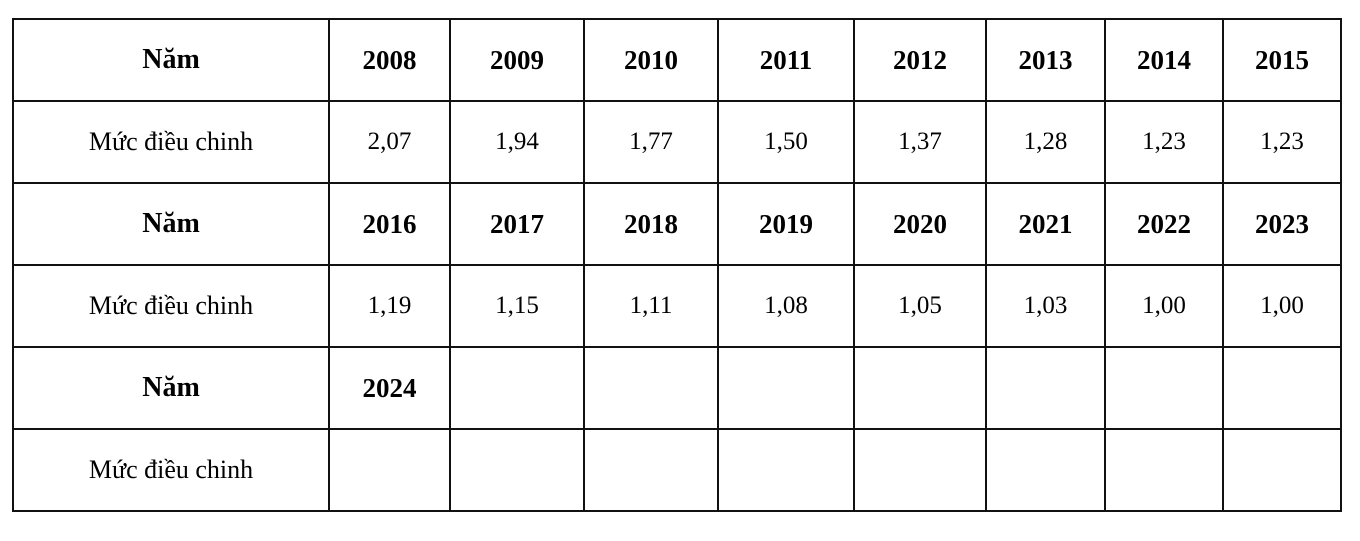 The width and height of the screenshot is (1360, 541). What do you see at coordinates (651, 224) in the screenshot?
I see `year-cell: 2018` at bounding box center [651, 224].